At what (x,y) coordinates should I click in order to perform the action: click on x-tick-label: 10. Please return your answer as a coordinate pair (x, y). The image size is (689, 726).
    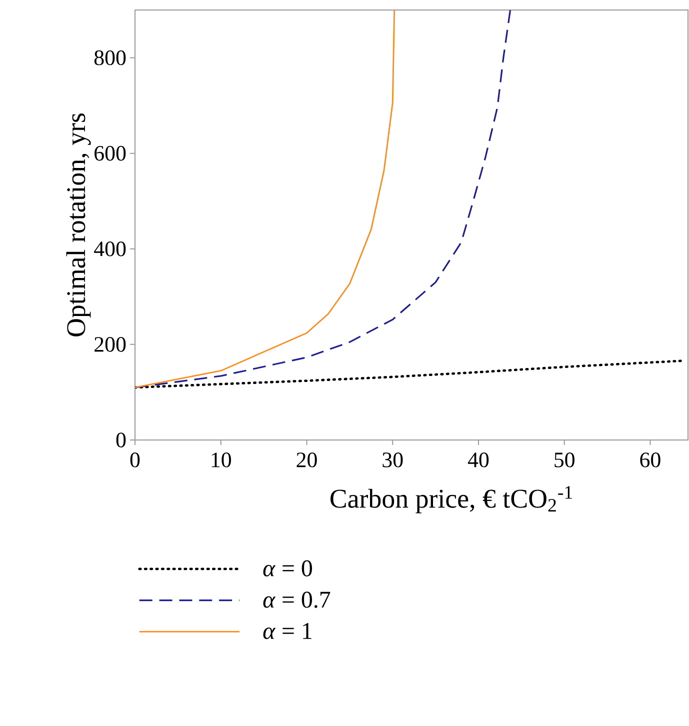
    Looking at the image, I should click on (221, 460).